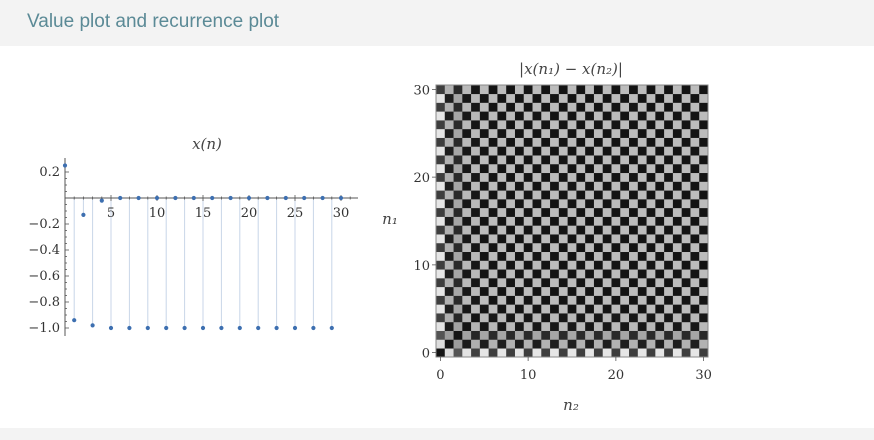 The width and height of the screenshot is (874, 440). I want to click on value-x-tick-label: 5, so click(111, 213).